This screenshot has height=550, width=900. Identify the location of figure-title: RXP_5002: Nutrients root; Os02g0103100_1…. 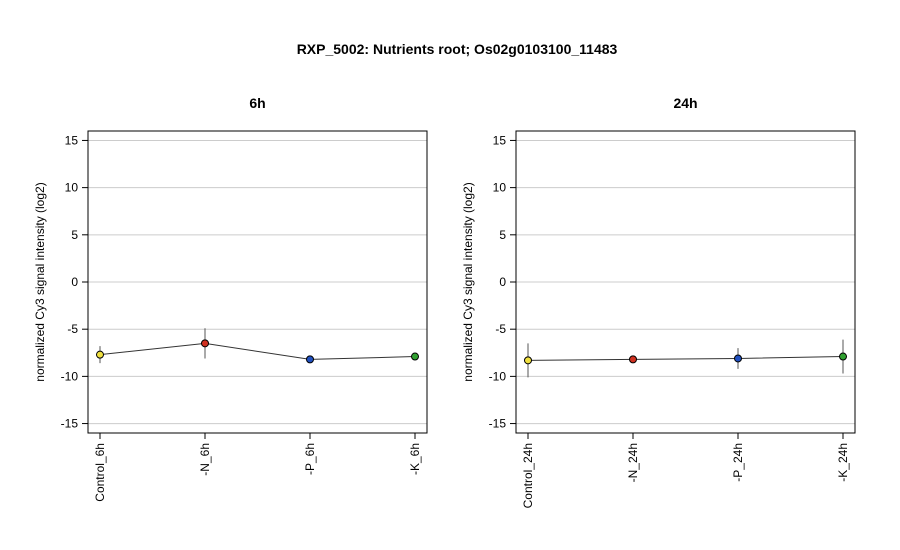
(457, 49).